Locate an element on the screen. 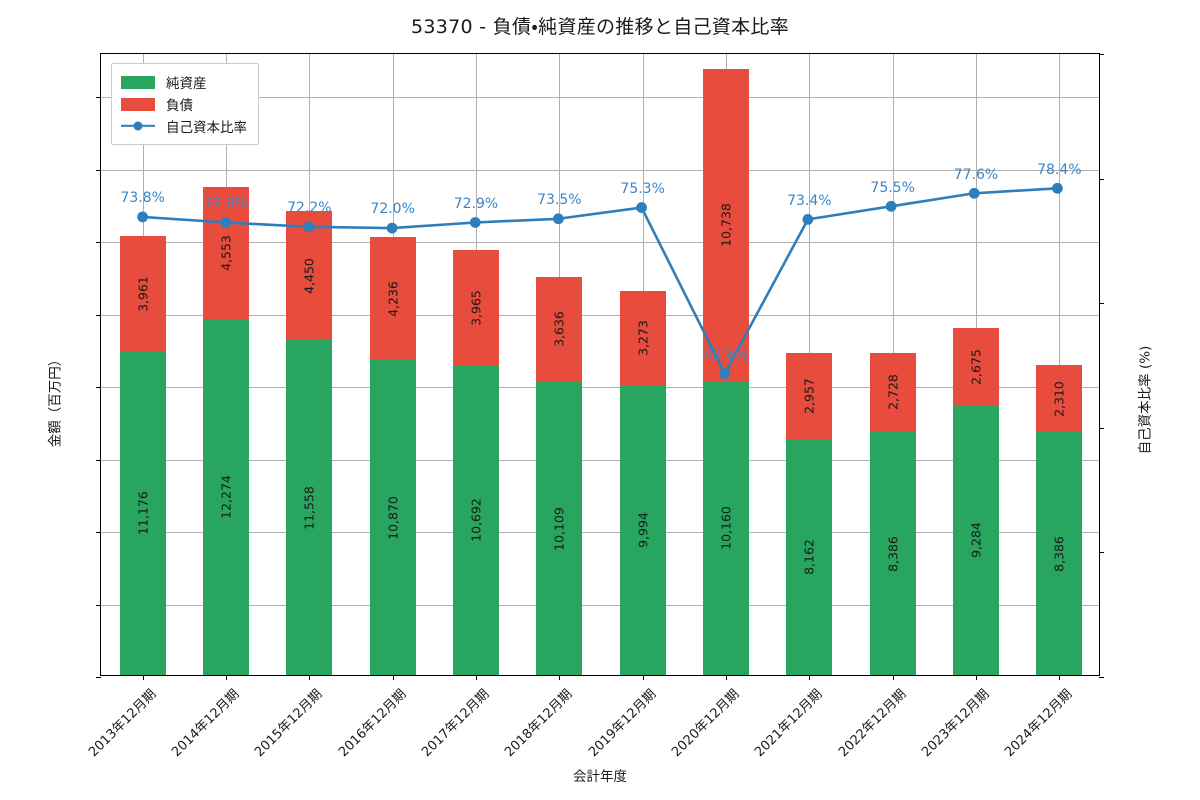 This screenshot has height=800, width=1200. legend-item: 自己資本比率 is located at coordinates (184, 126).